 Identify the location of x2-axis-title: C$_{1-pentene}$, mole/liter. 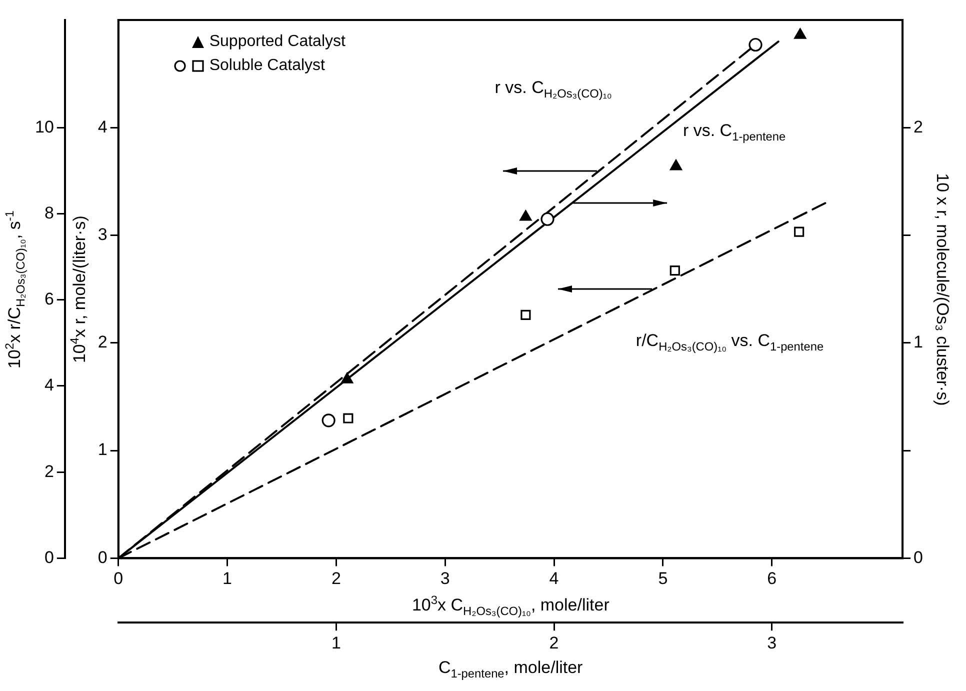
(510, 669).